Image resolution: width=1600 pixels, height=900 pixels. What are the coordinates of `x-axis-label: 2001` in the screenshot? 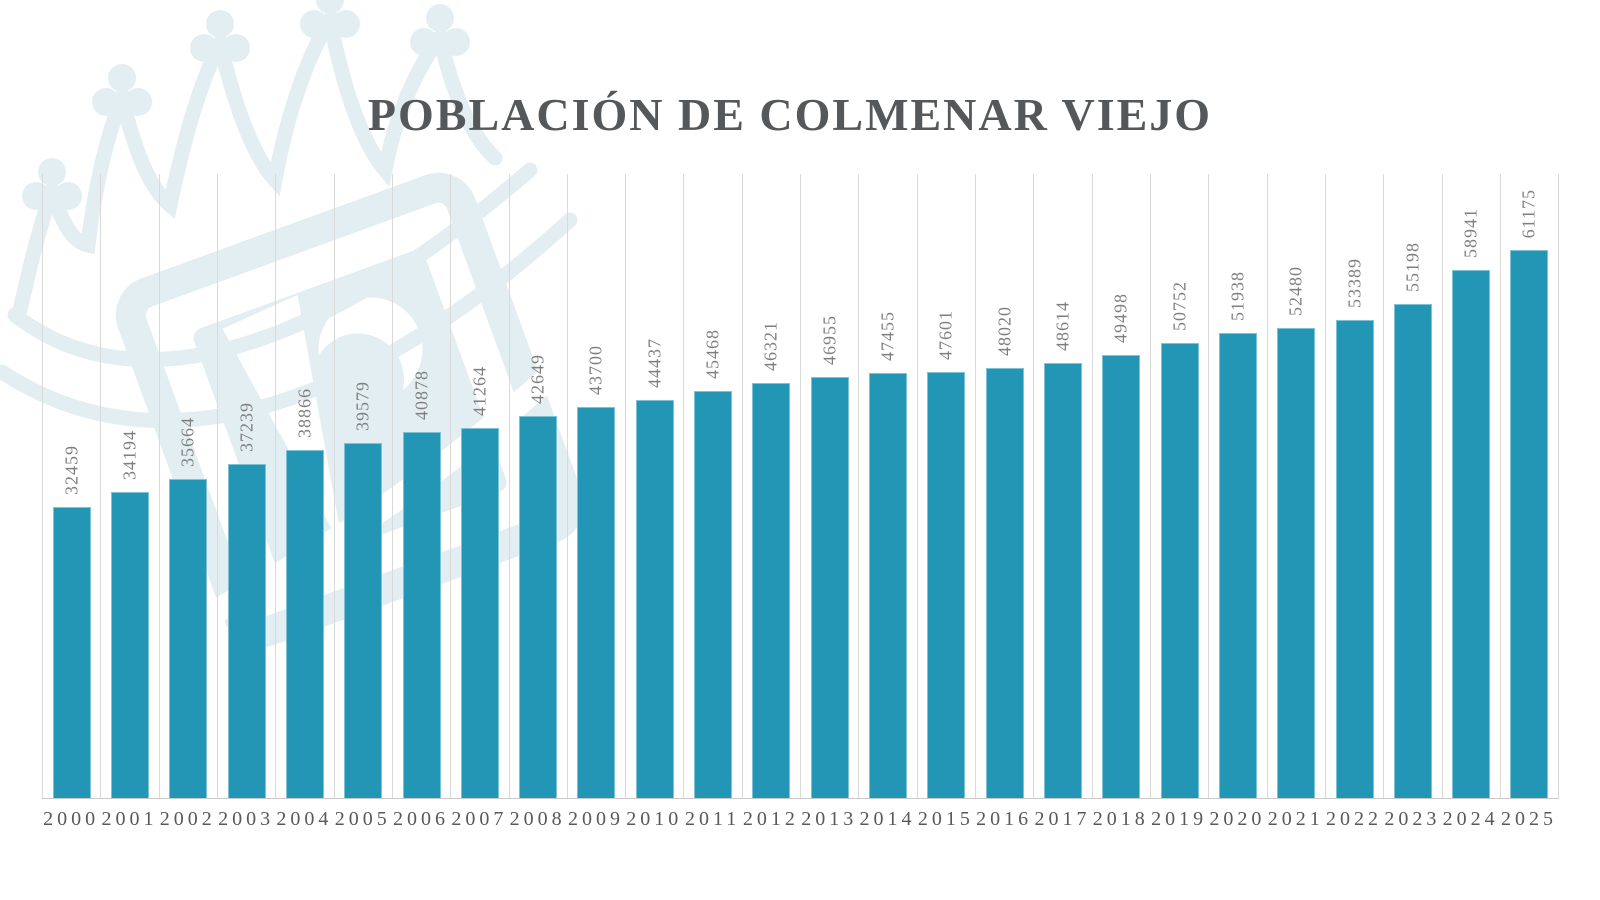 It's located at (129, 819).